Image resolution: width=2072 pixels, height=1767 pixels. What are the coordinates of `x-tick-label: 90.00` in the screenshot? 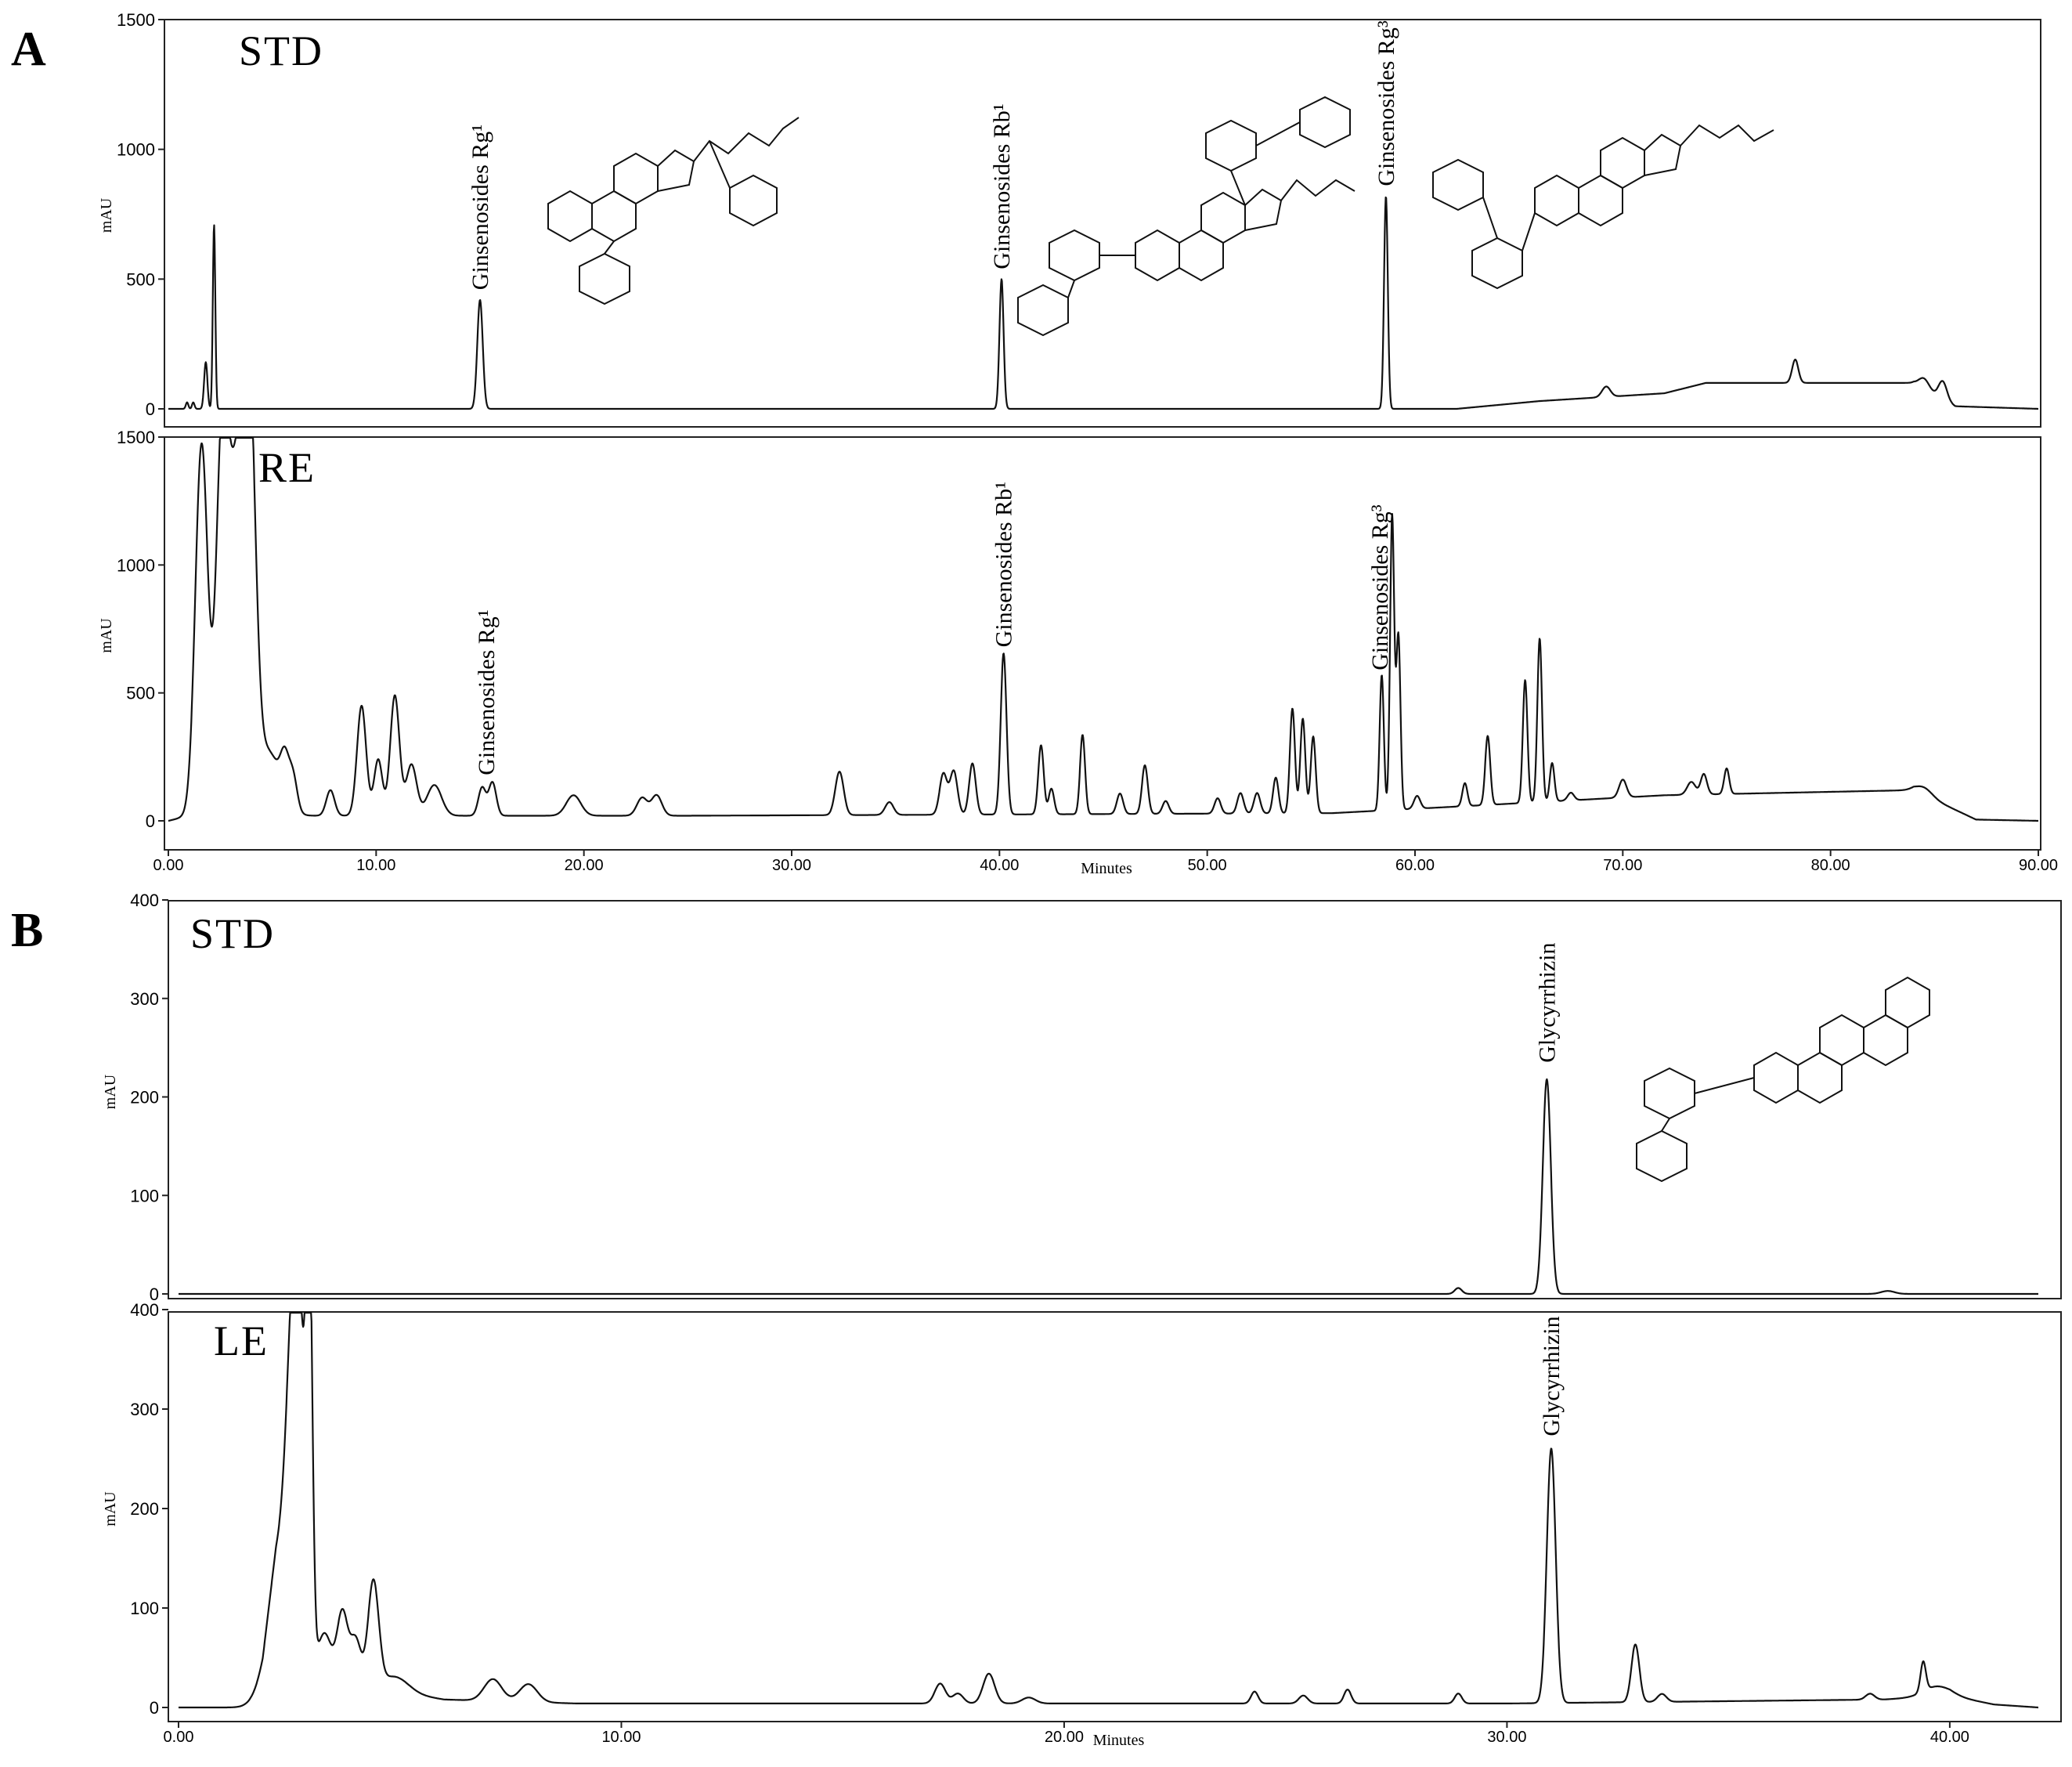 It's located at (2038, 865).